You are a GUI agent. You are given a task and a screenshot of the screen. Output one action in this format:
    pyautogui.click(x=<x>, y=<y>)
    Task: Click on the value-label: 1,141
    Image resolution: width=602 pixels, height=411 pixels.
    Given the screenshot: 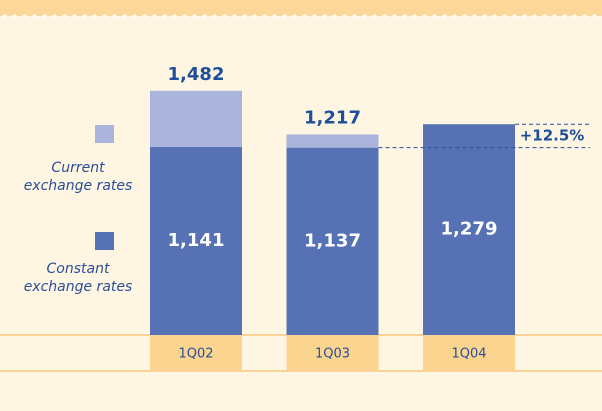 What is the action you would take?
    pyautogui.click(x=196, y=240)
    